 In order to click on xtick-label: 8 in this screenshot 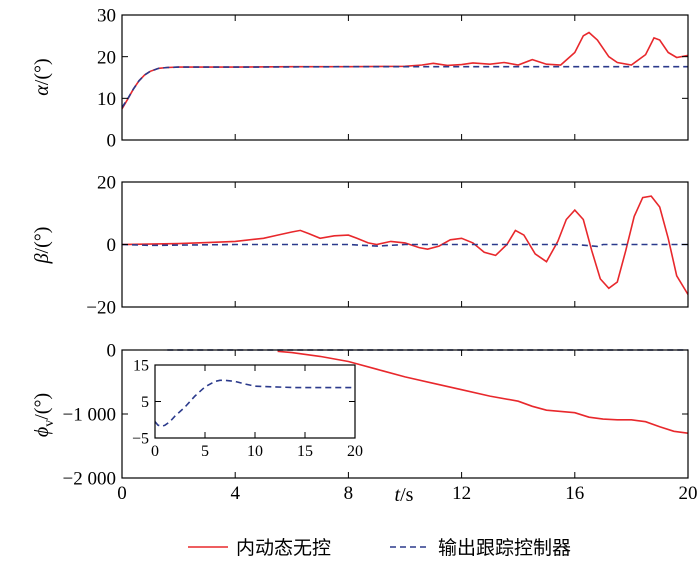, I will do `click(349, 493)`.